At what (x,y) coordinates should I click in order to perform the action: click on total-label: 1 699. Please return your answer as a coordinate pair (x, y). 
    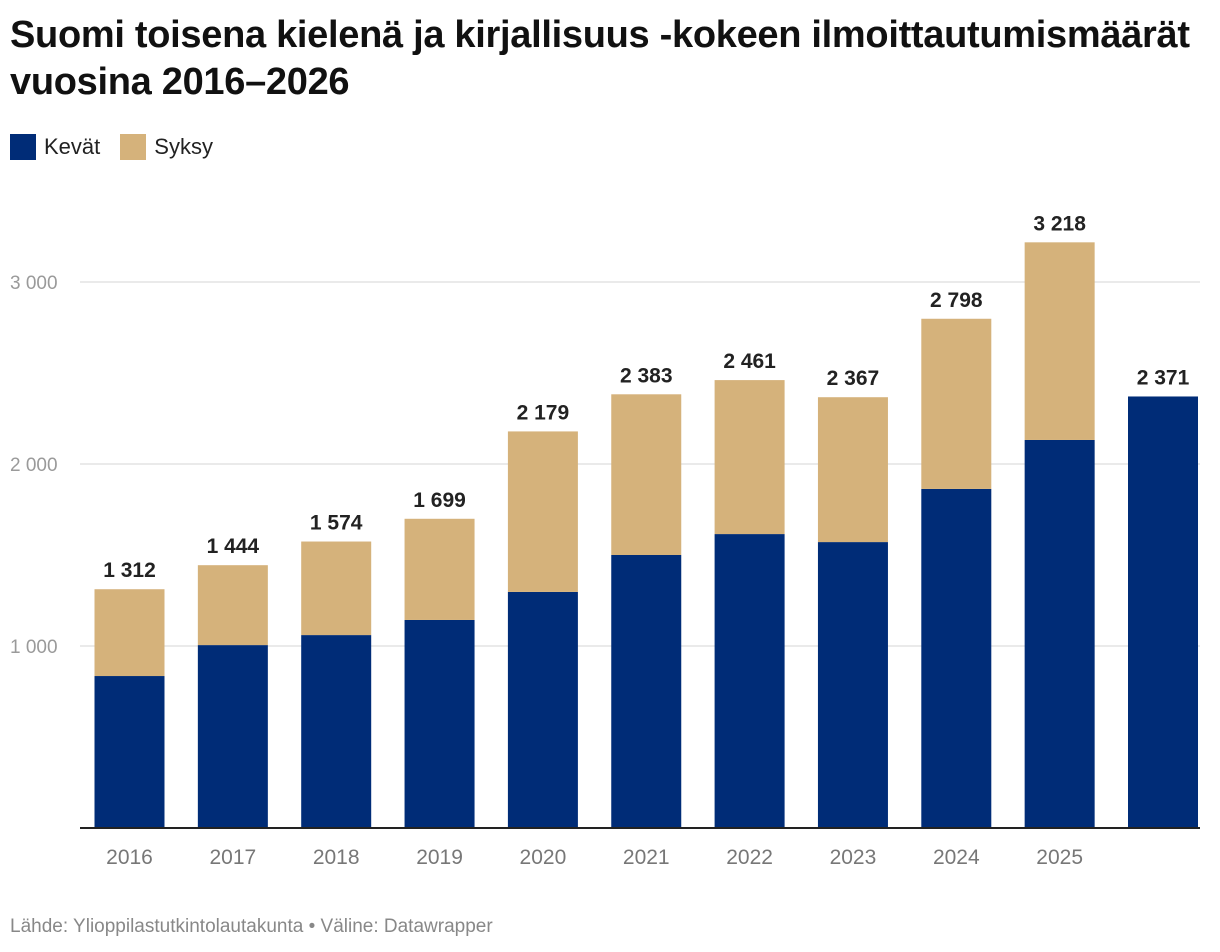
    Looking at the image, I should click on (439, 500).